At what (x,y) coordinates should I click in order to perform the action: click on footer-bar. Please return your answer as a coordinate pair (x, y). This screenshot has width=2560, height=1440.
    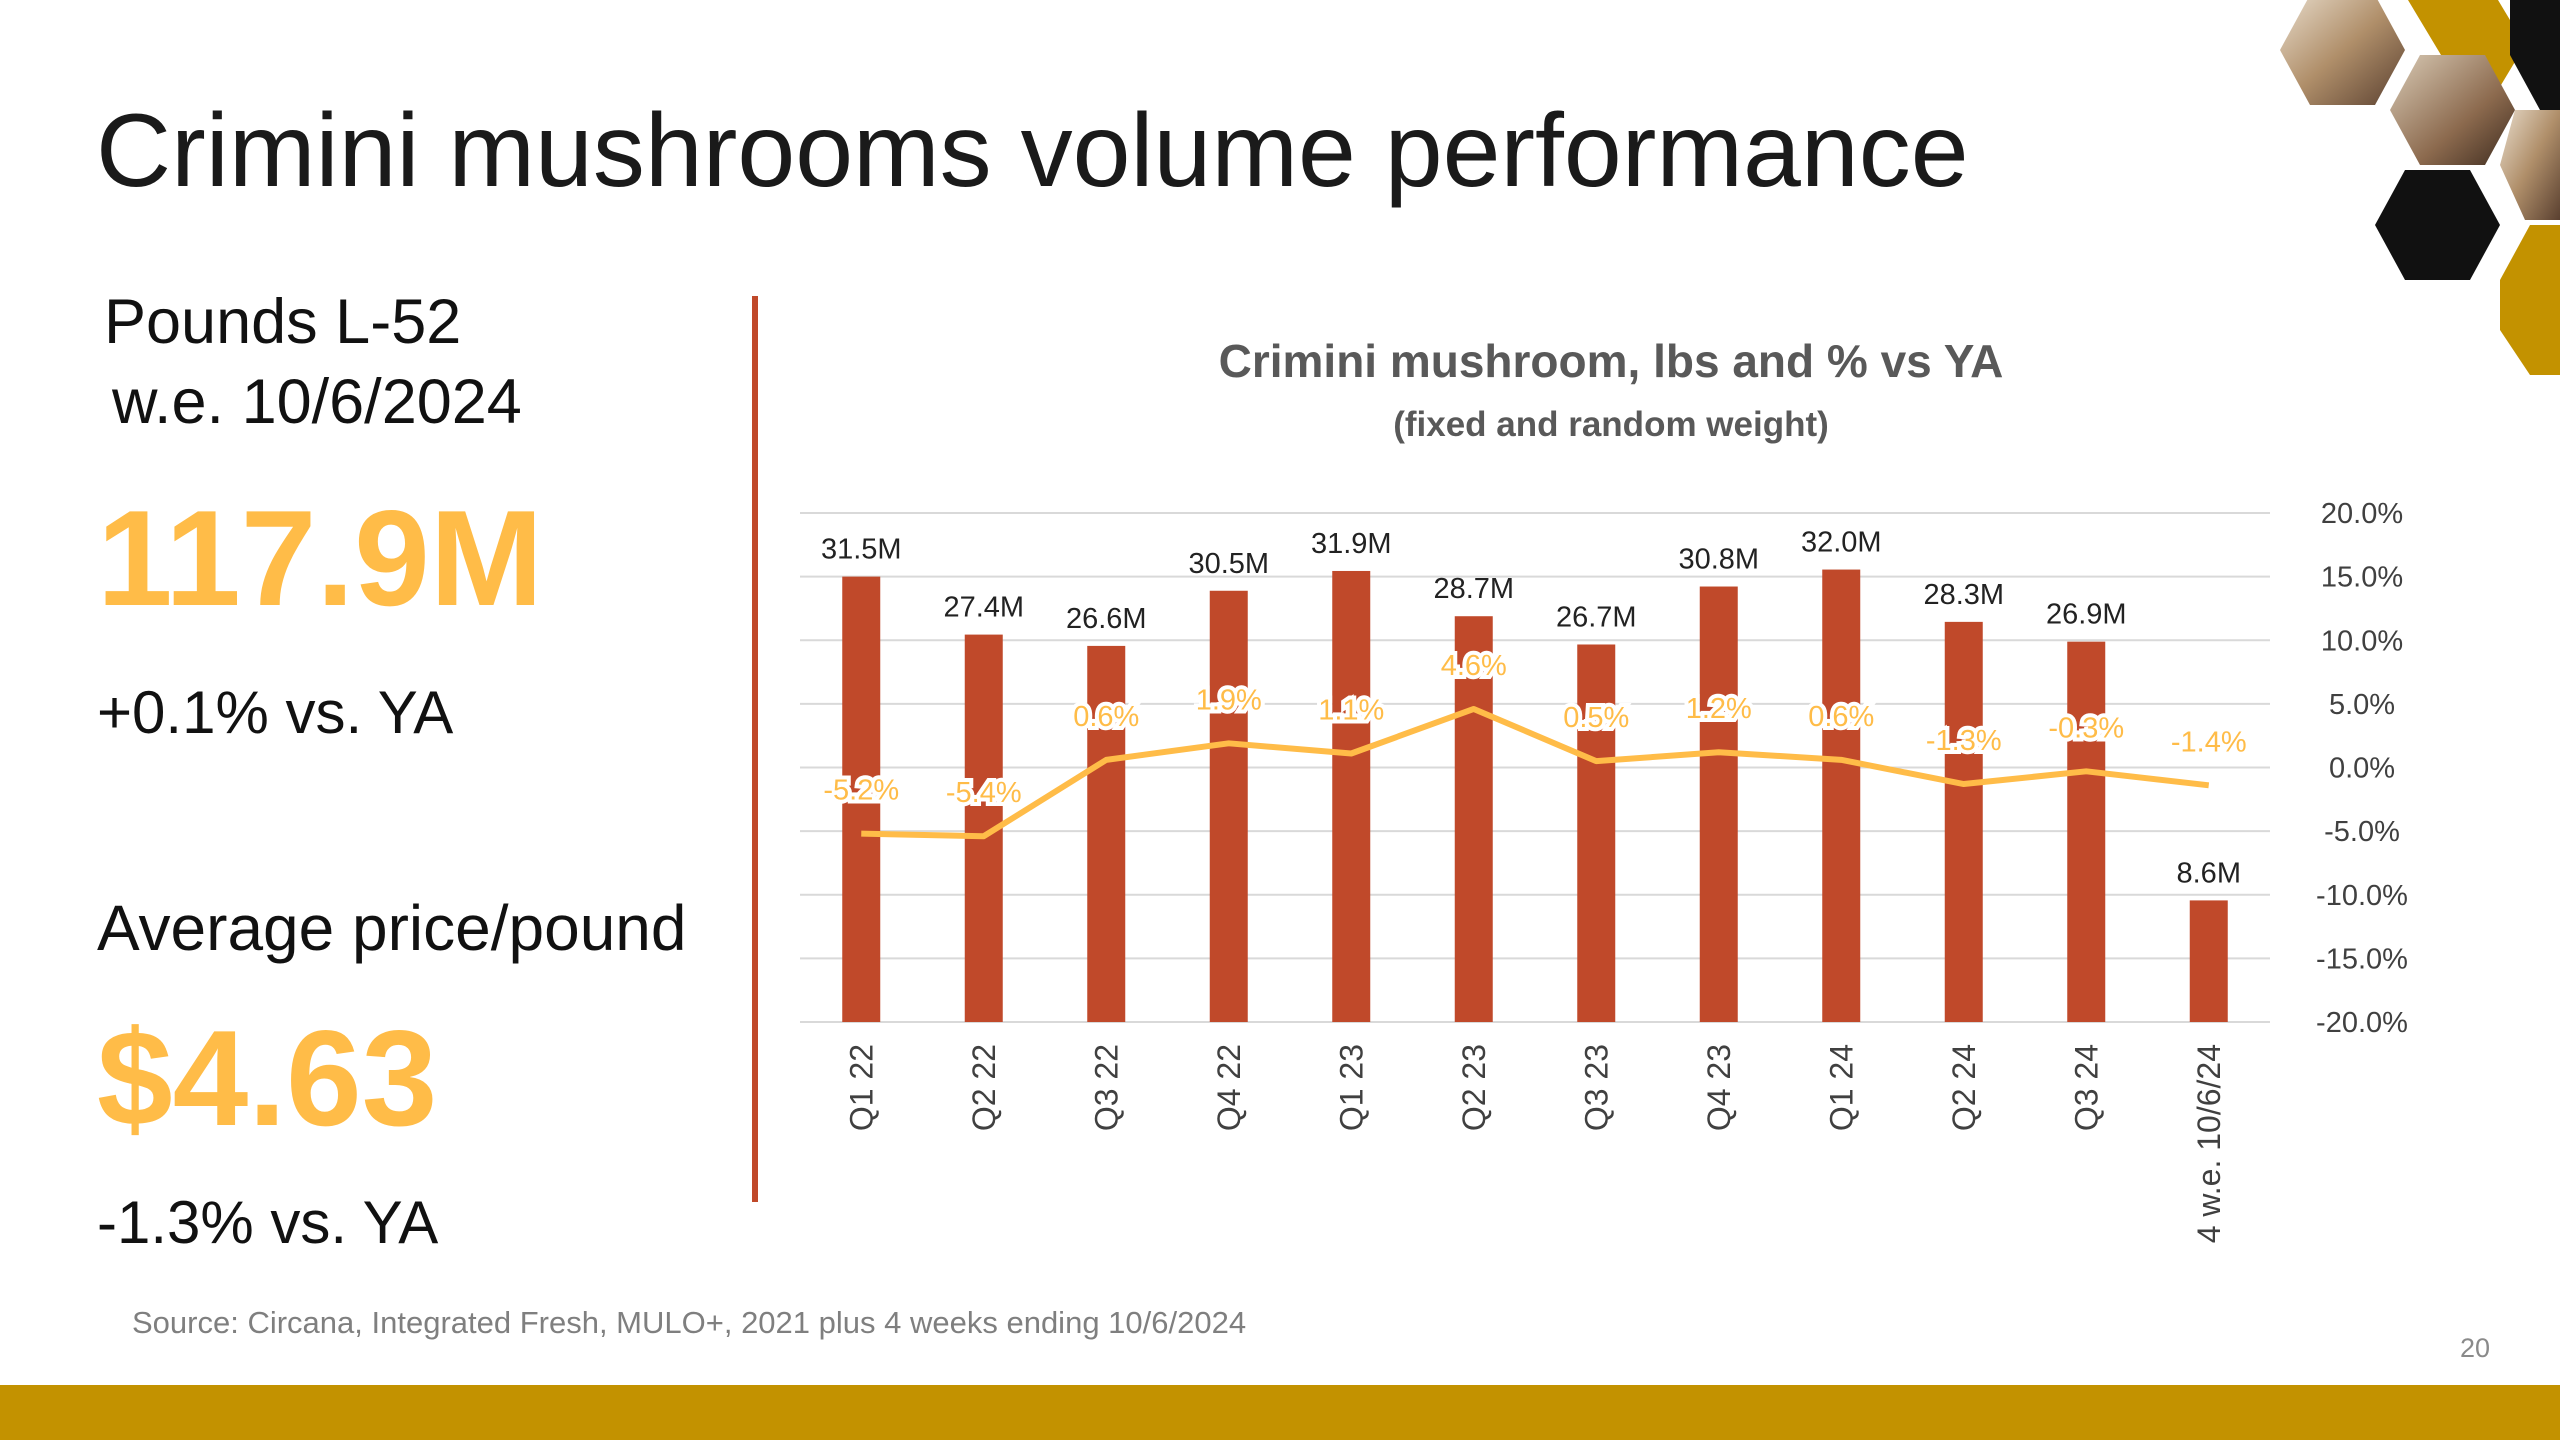
    Looking at the image, I should click on (1280, 1412).